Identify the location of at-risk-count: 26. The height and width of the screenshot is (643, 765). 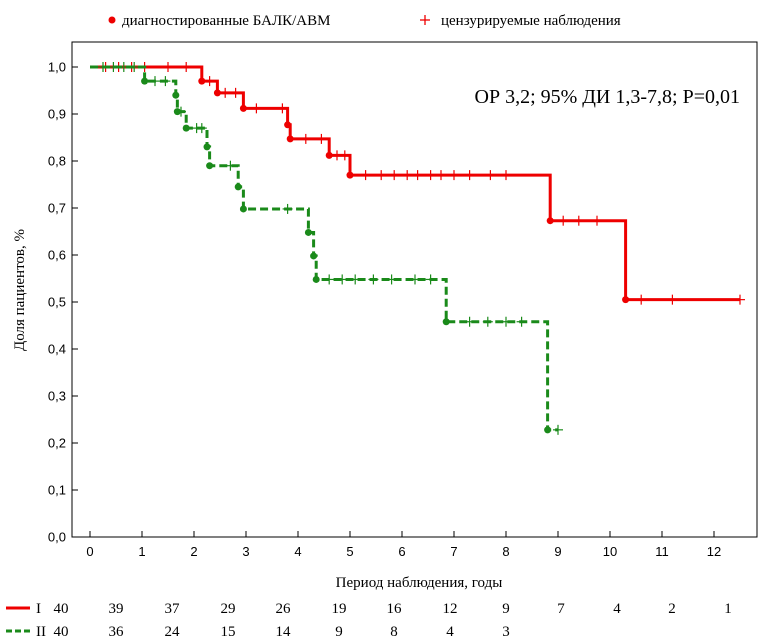
(284, 609).